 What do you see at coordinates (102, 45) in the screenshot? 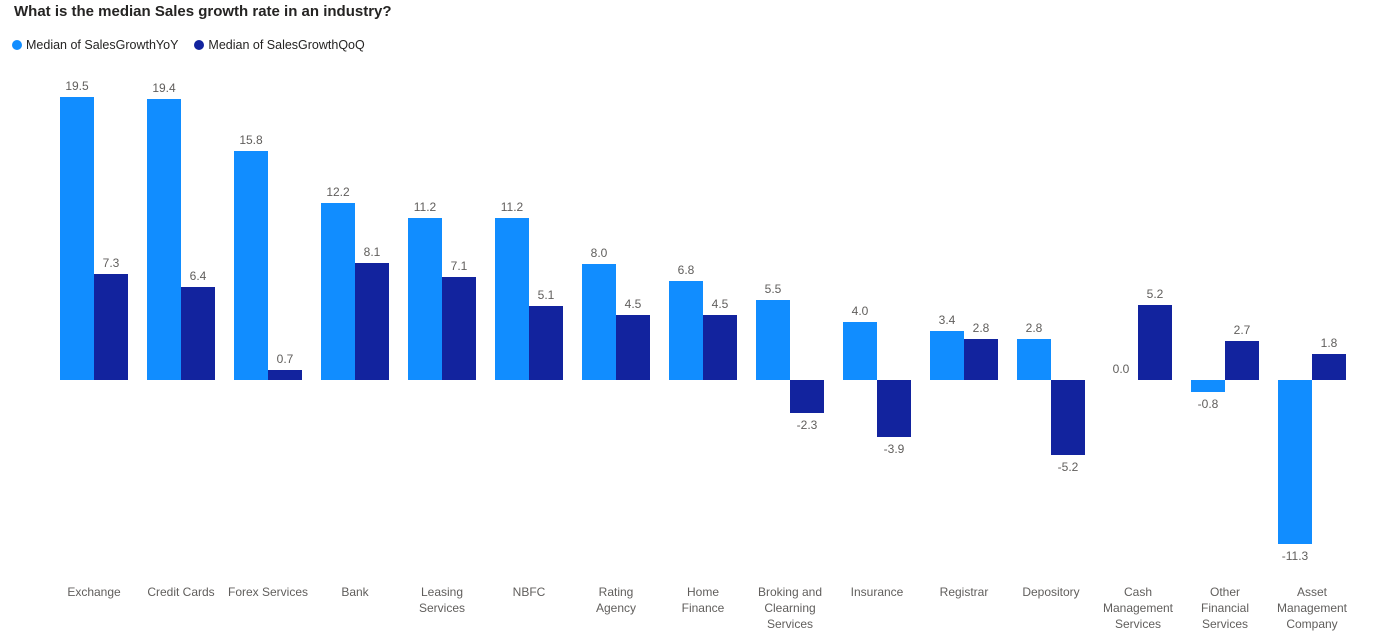
I see `legend-label-yoy: Median of SalesGrowthYoY` at bounding box center [102, 45].